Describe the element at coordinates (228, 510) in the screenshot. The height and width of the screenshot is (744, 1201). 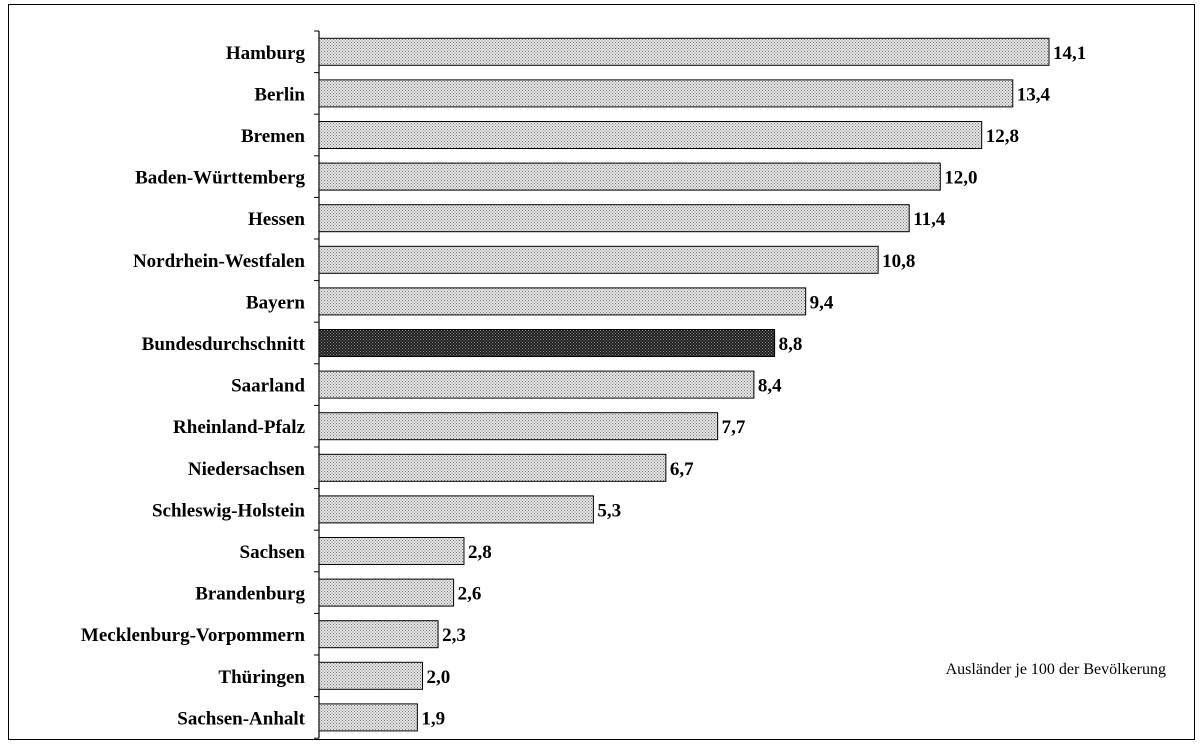
I see `category-label: Schleswig-Holstein` at that location.